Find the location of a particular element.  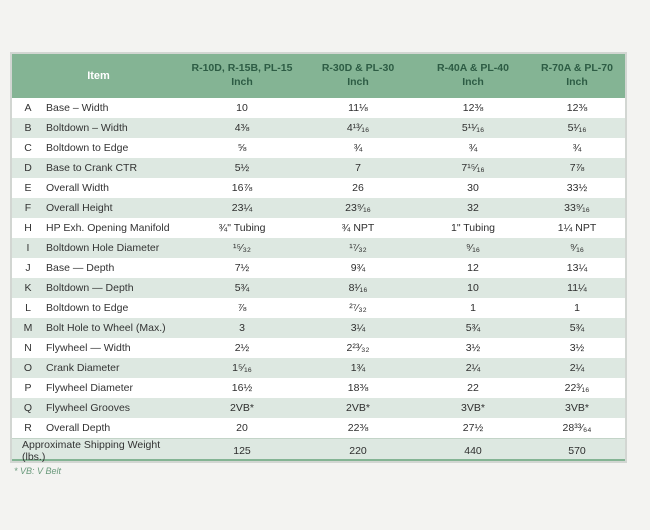

row-value-col-2: 18⅜ is located at coordinates (358, 388).